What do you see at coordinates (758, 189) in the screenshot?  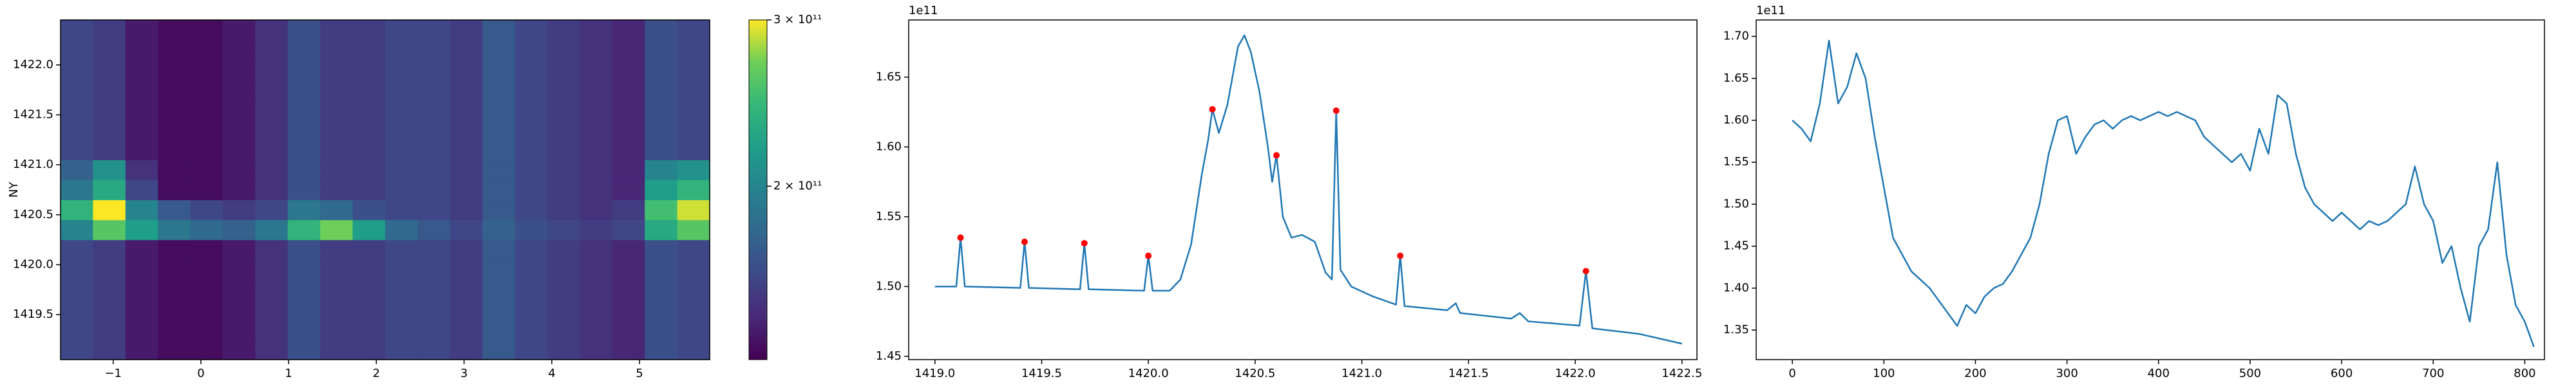 I see `colorbar` at bounding box center [758, 189].